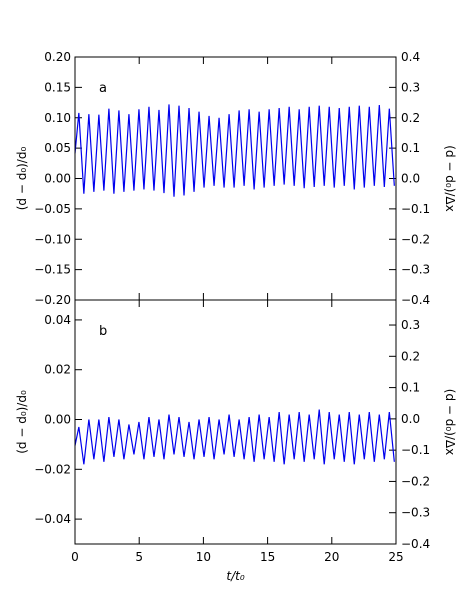 The width and height of the screenshot is (467, 605). Describe the element at coordinates (267, 557) in the screenshot. I see `x-tick-label: 15` at that location.